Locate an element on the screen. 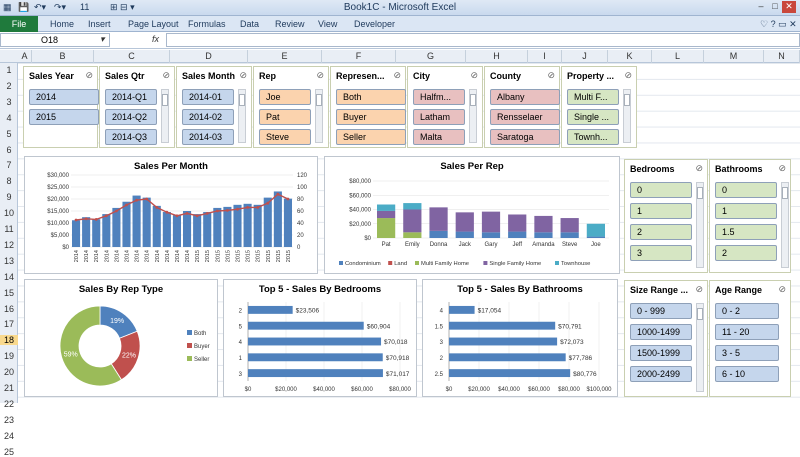 This screenshot has height=457, width=800. slicer-item: 1.5 is located at coordinates (746, 232).